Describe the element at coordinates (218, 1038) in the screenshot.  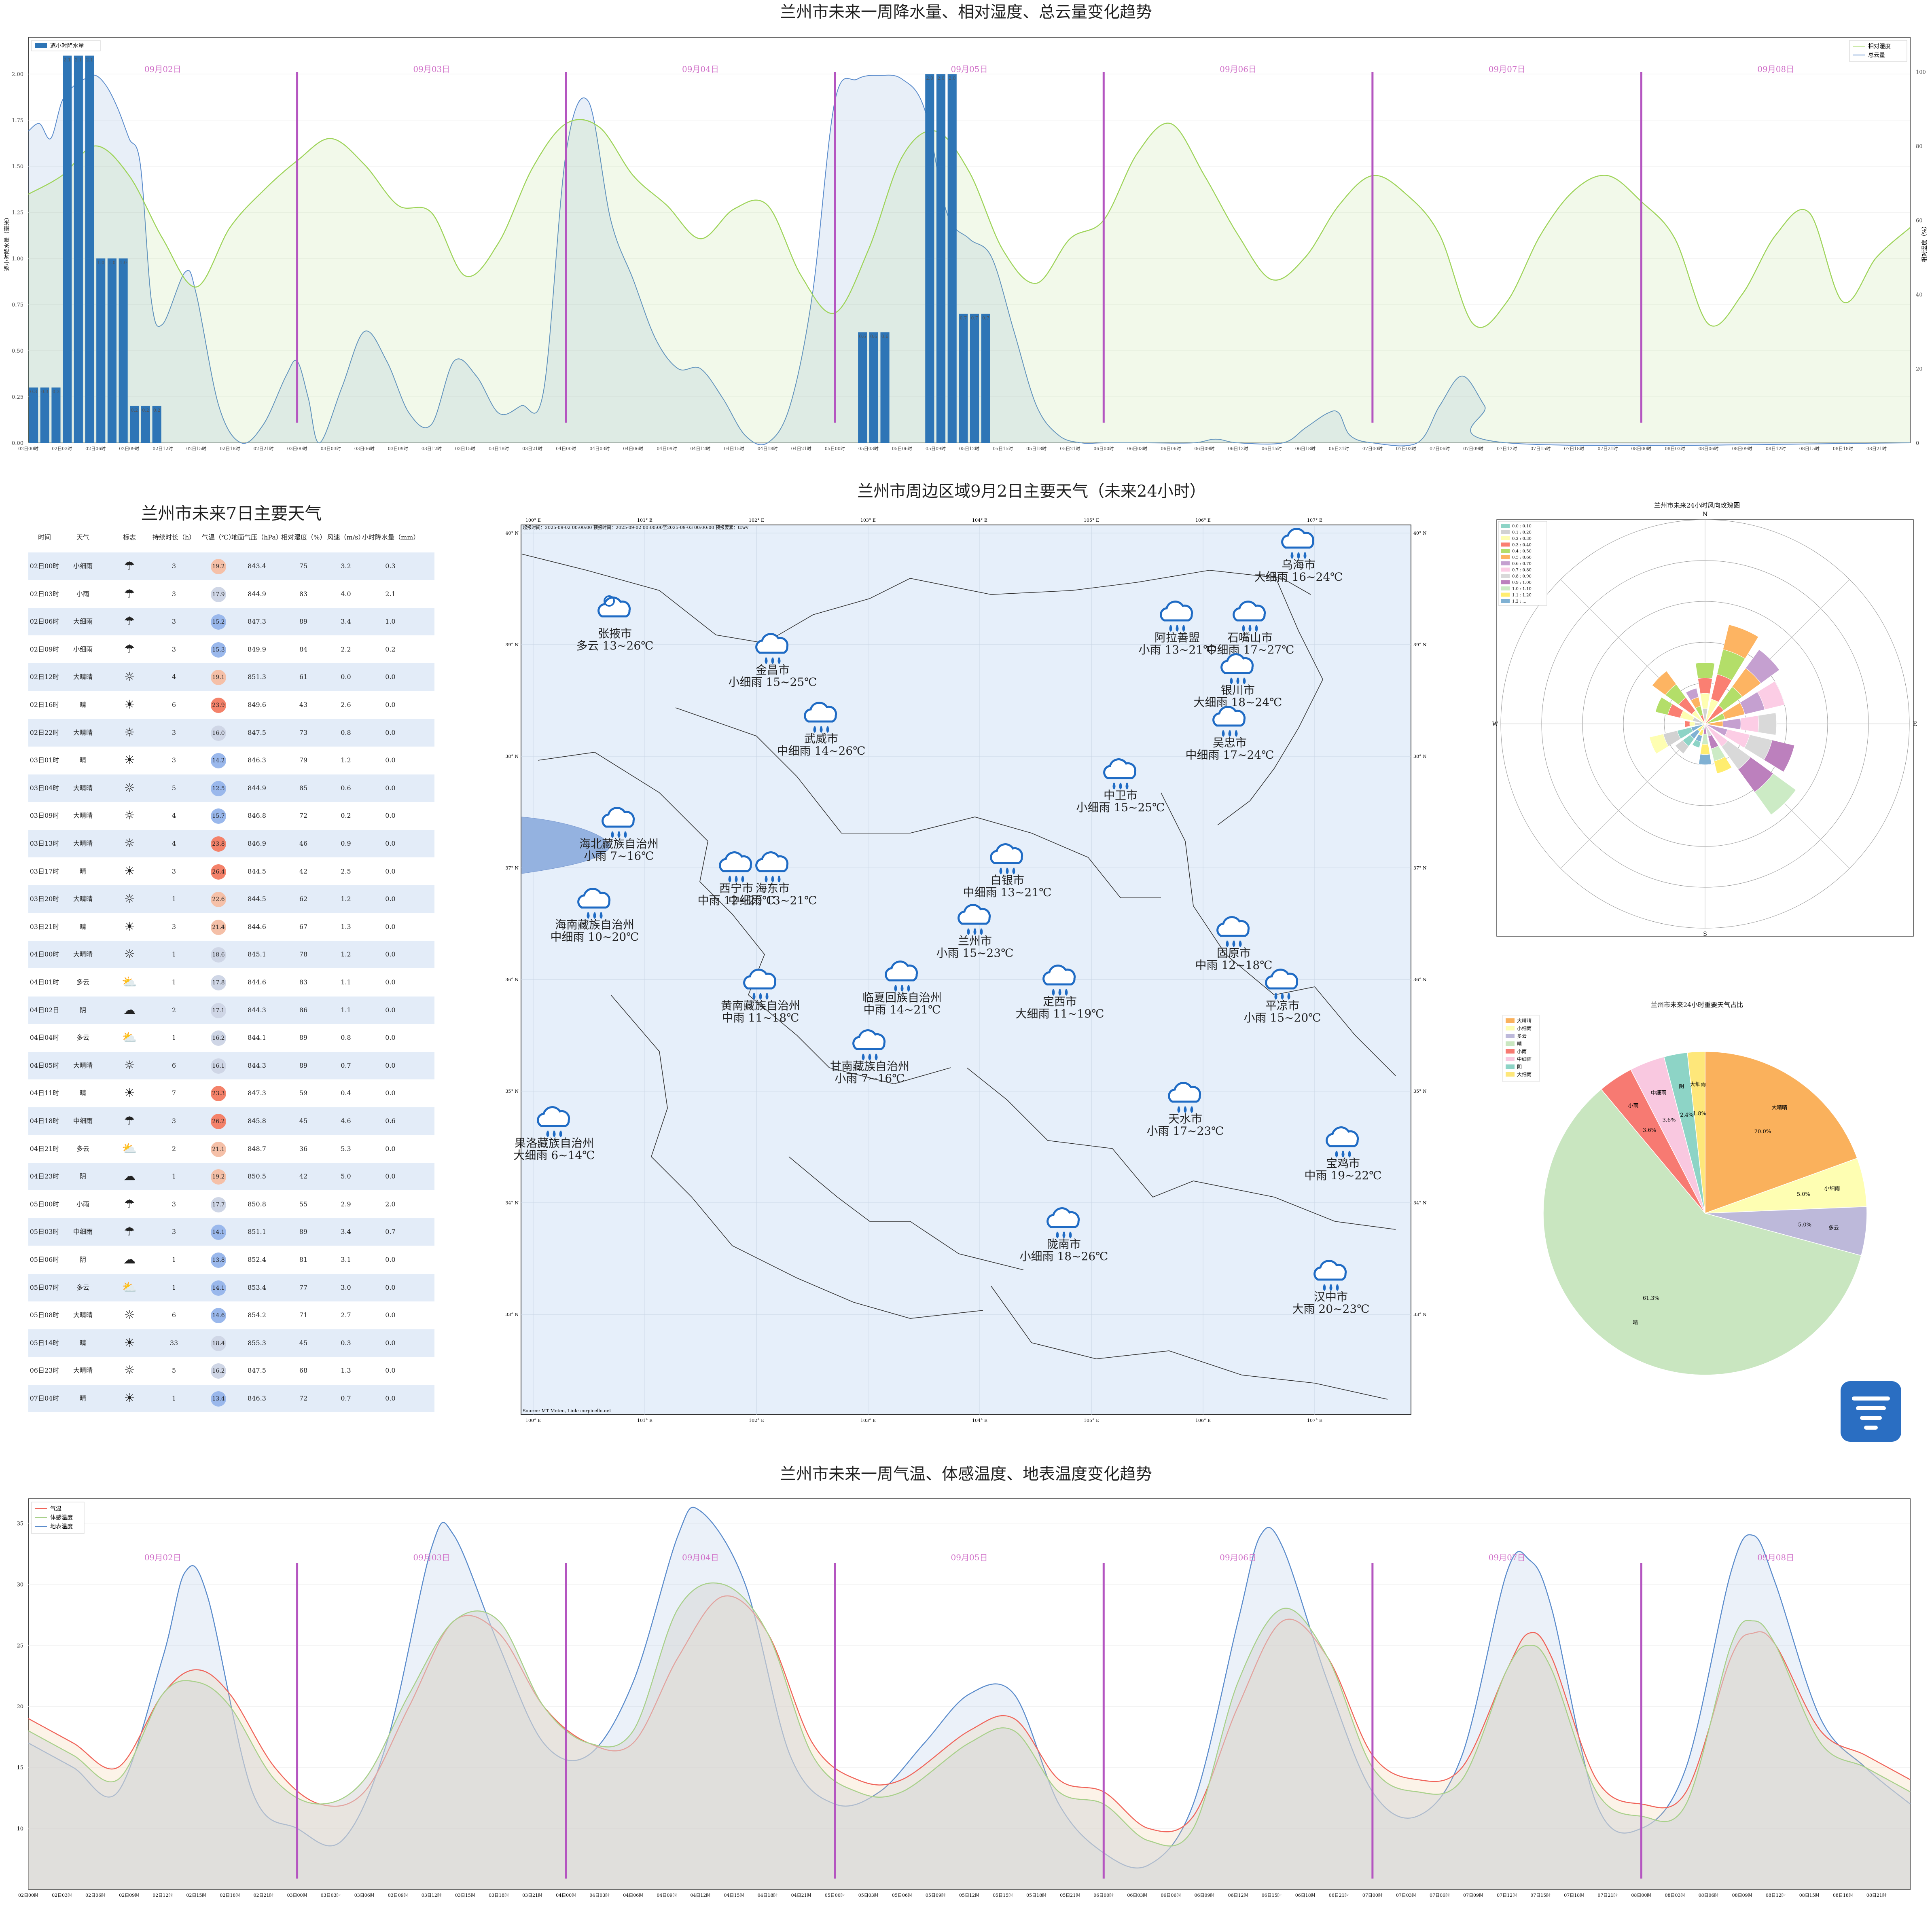
I see `temperature-value: 16.2` at that location.